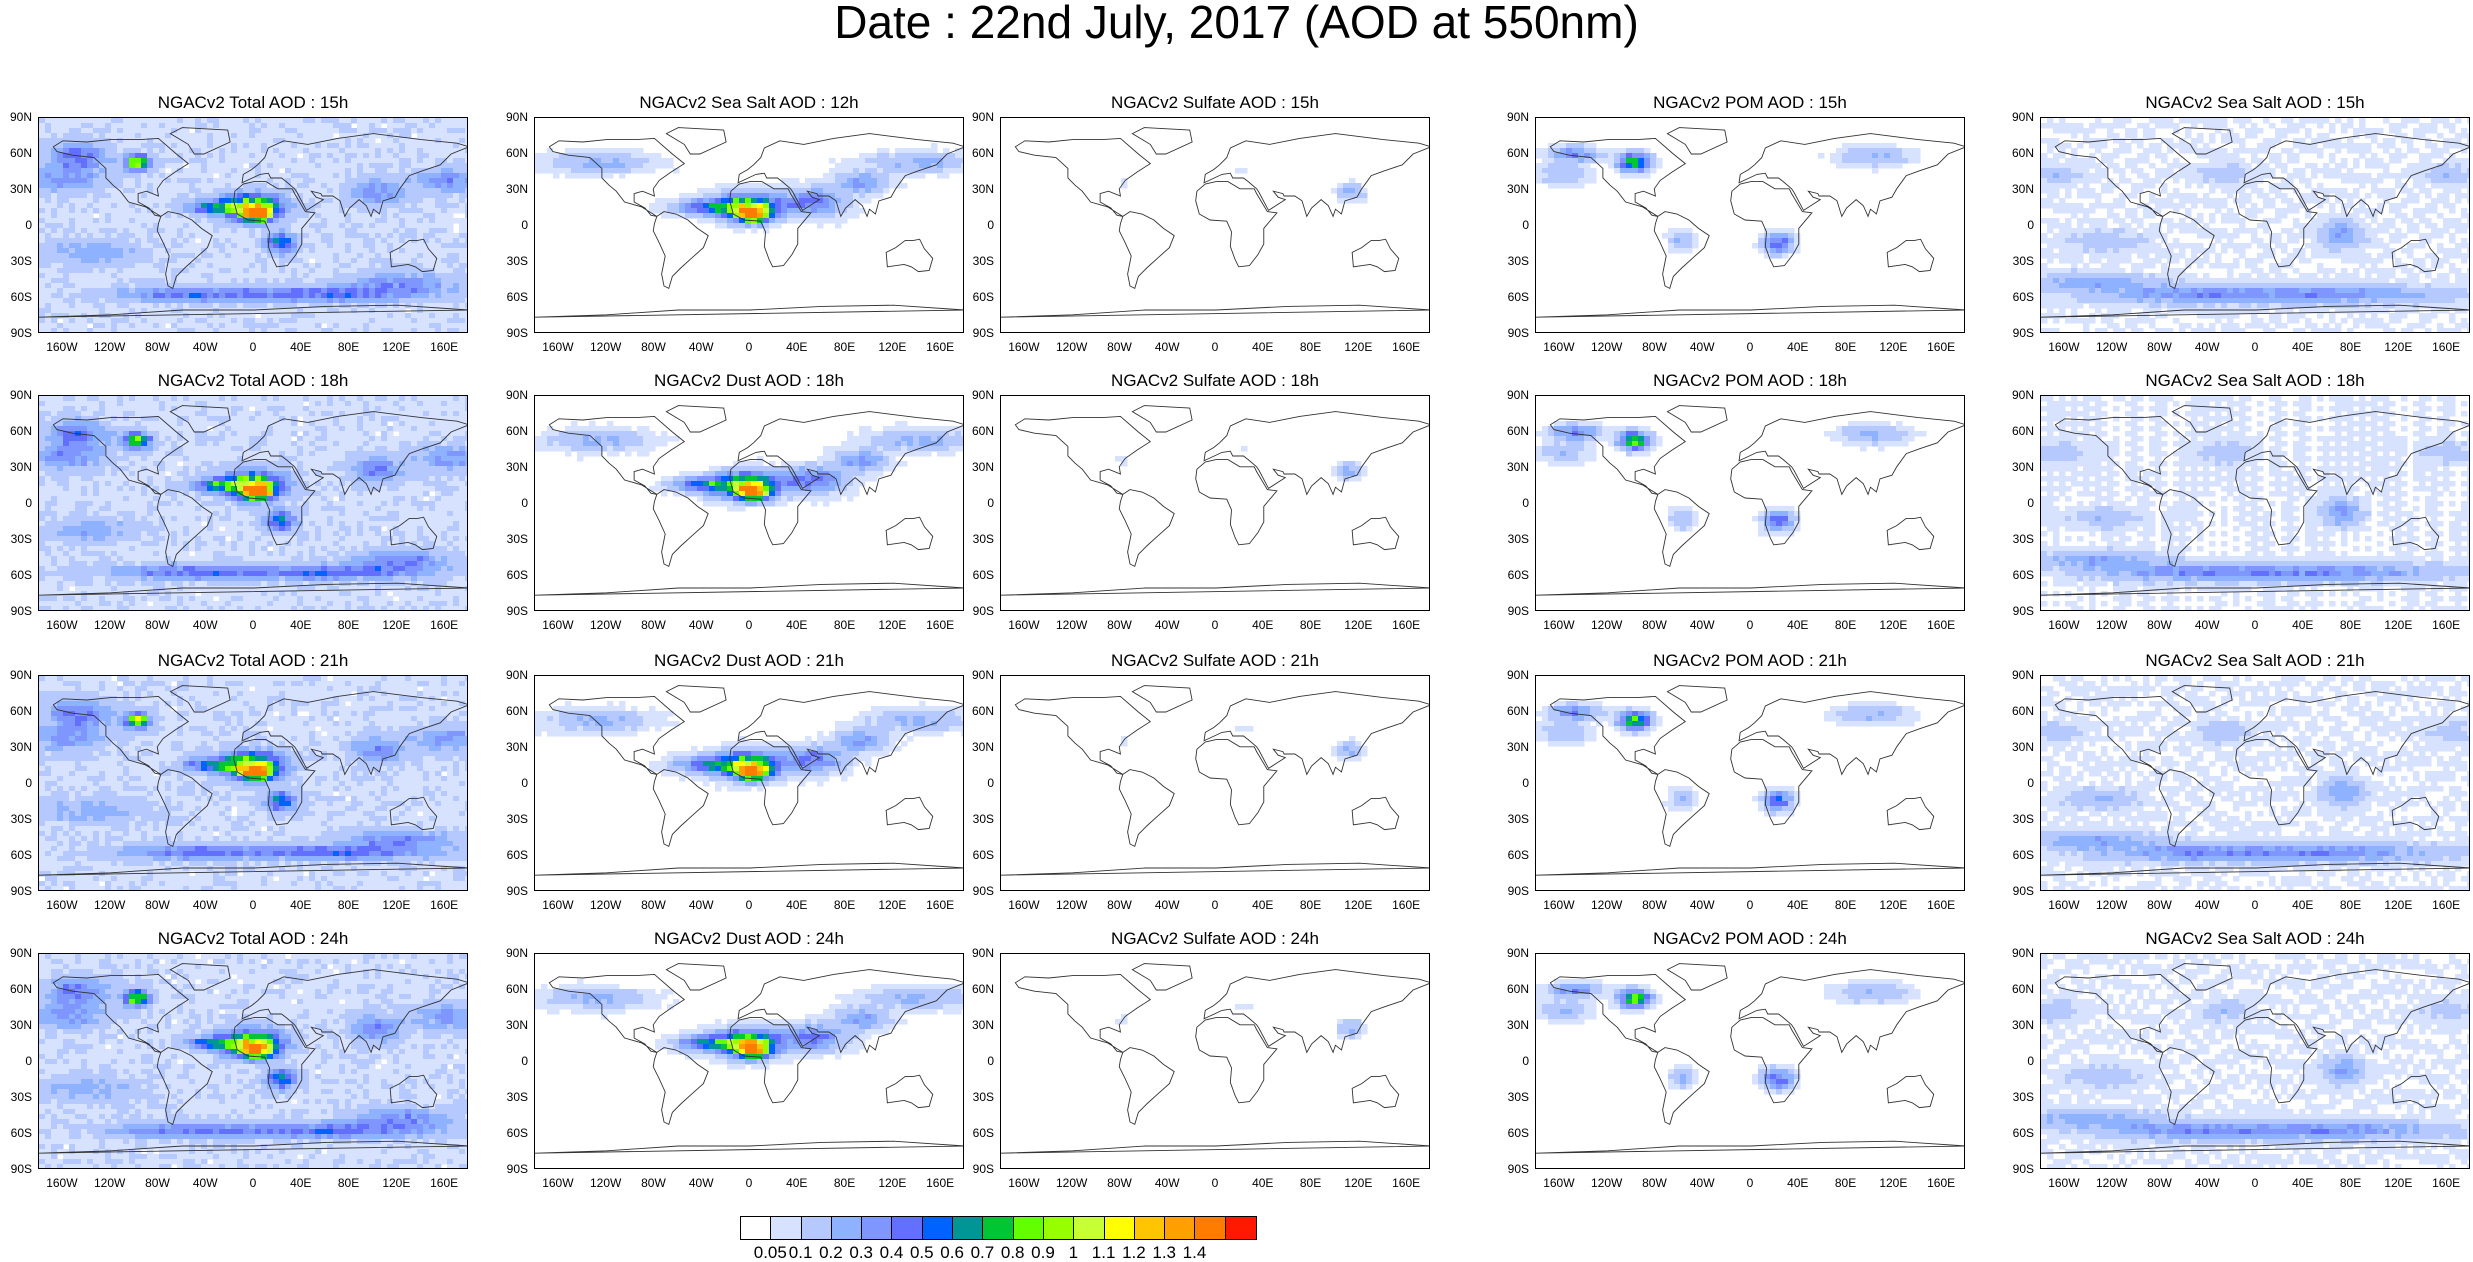 This screenshot has width=2473, height=1262. What do you see at coordinates (1750, 661) in the screenshot?
I see `panel-title: NGACv2 POM AOD : 21h` at bounding box center [1750, 661].